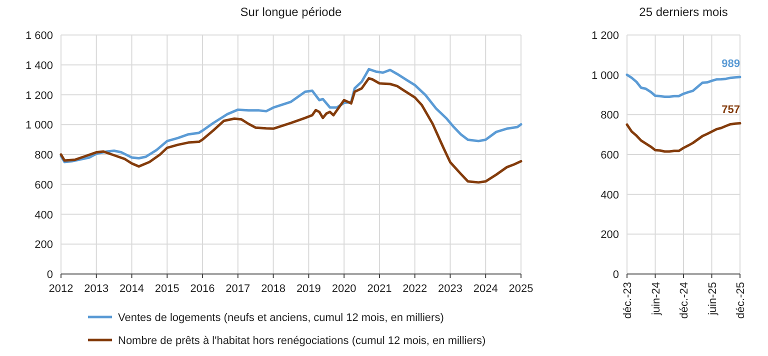 This screenshot has width=768, height=356. What do you see at coordinates (450, 289) in the screenshot?
I see `x-tick-label: 2023` at bounding box center [450, 289].